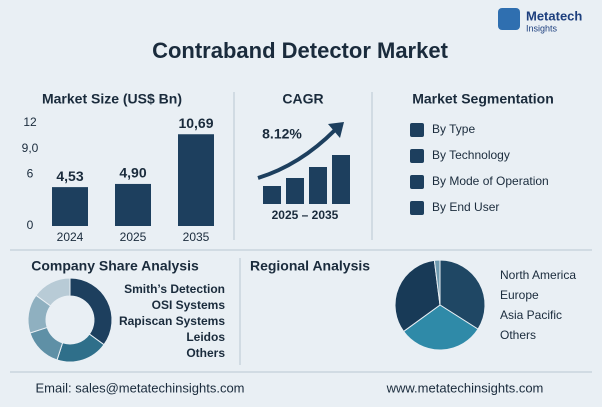 The height and width of the screenshot is (407, 602). I want to click on segment-label: By Type, so click(453, 129).